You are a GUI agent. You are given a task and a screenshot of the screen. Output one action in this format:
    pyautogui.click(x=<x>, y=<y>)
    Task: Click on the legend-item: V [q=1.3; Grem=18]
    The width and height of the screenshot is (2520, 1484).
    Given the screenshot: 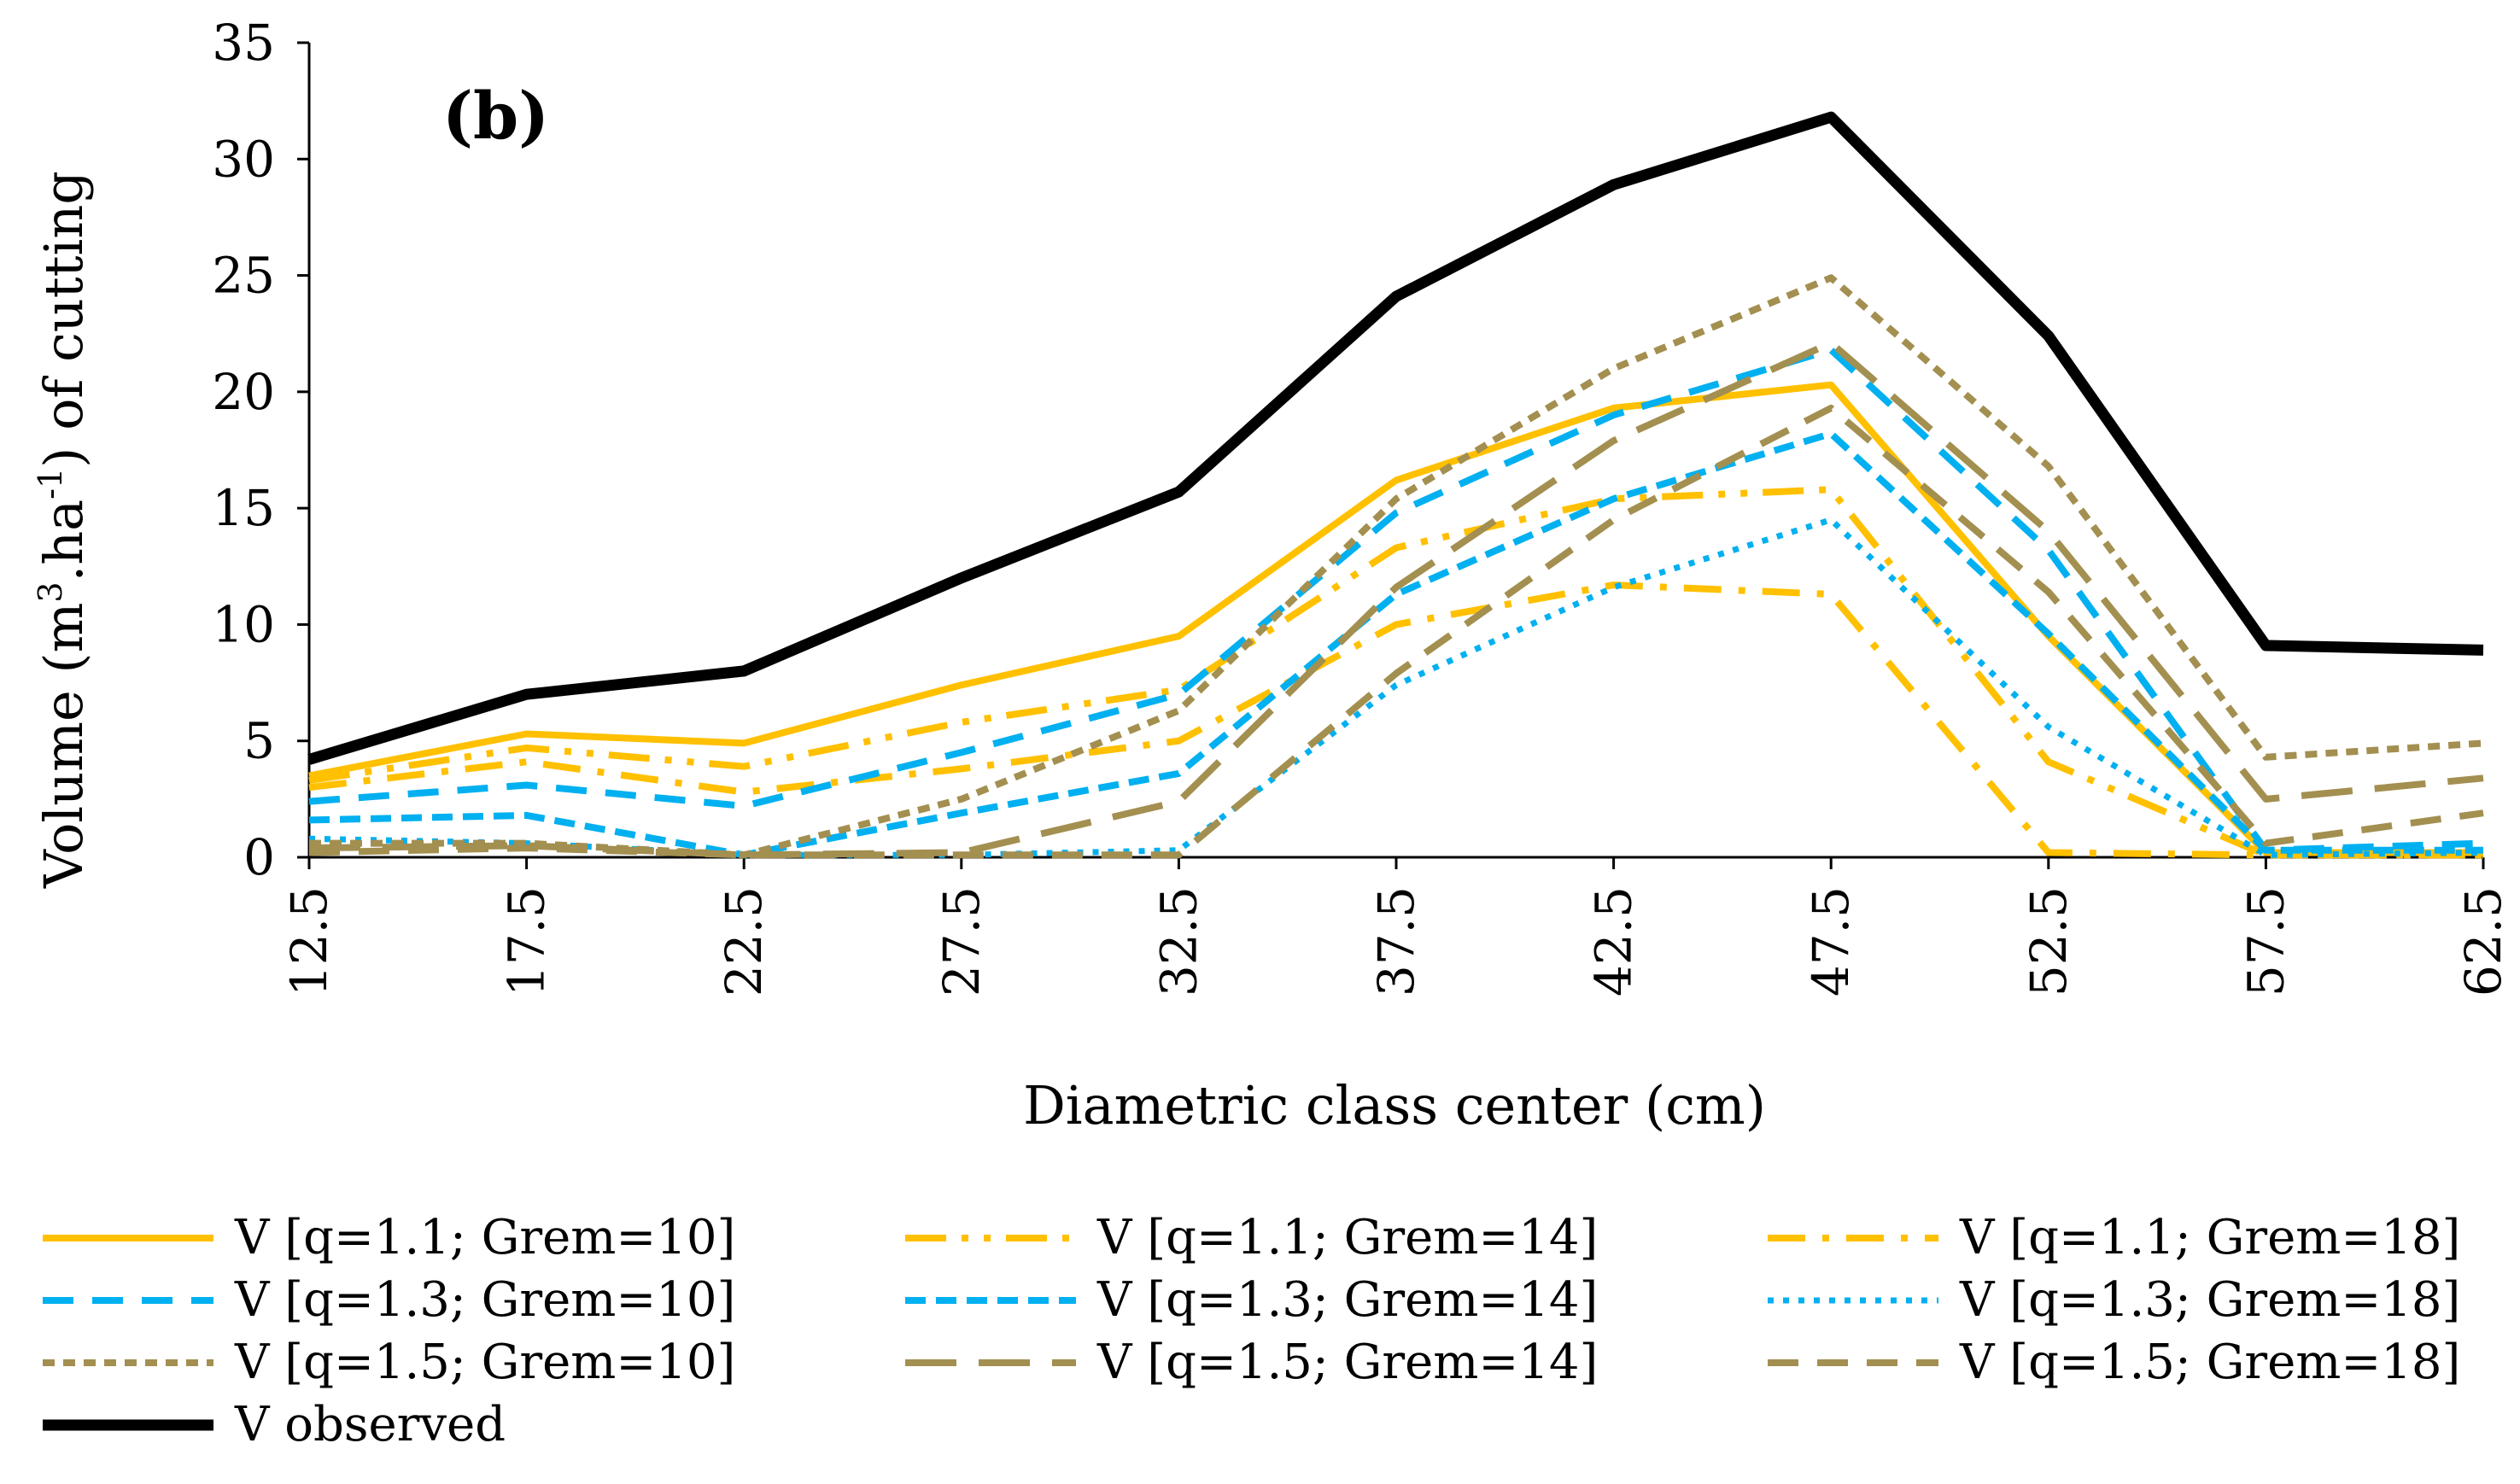 What is the action you would take?
    pyautogui.click(x=2114, y=1300)
    